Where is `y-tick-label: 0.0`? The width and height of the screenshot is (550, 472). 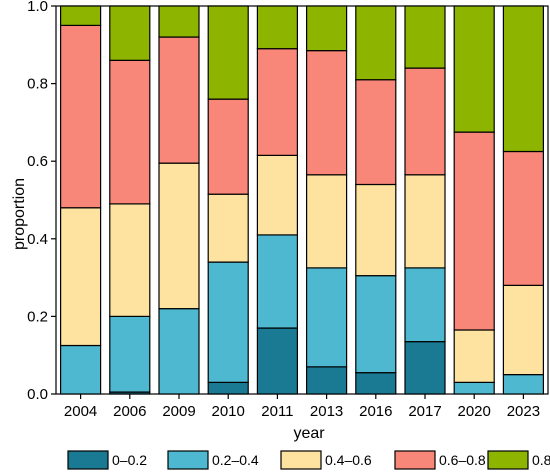 y-tick-label: 0.0 is located at coordinates (37, 394).